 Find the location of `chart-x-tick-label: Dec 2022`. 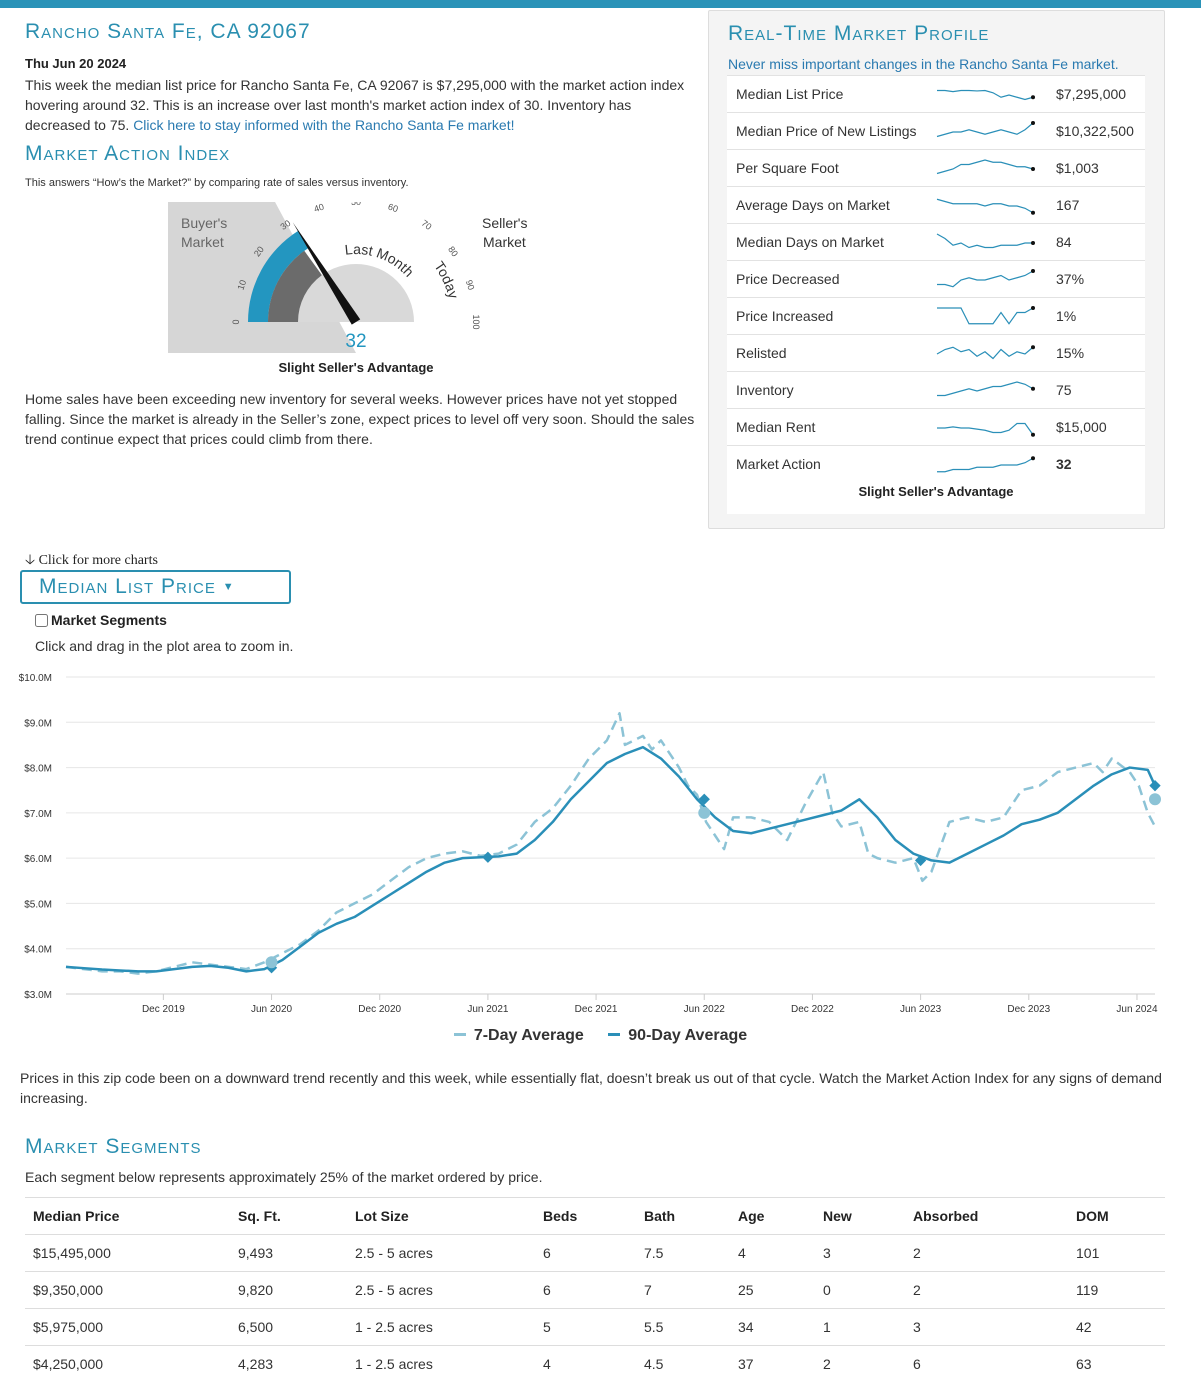

chart-x-tick-label: Dec 2022 is located at coordinates (812, 1009).